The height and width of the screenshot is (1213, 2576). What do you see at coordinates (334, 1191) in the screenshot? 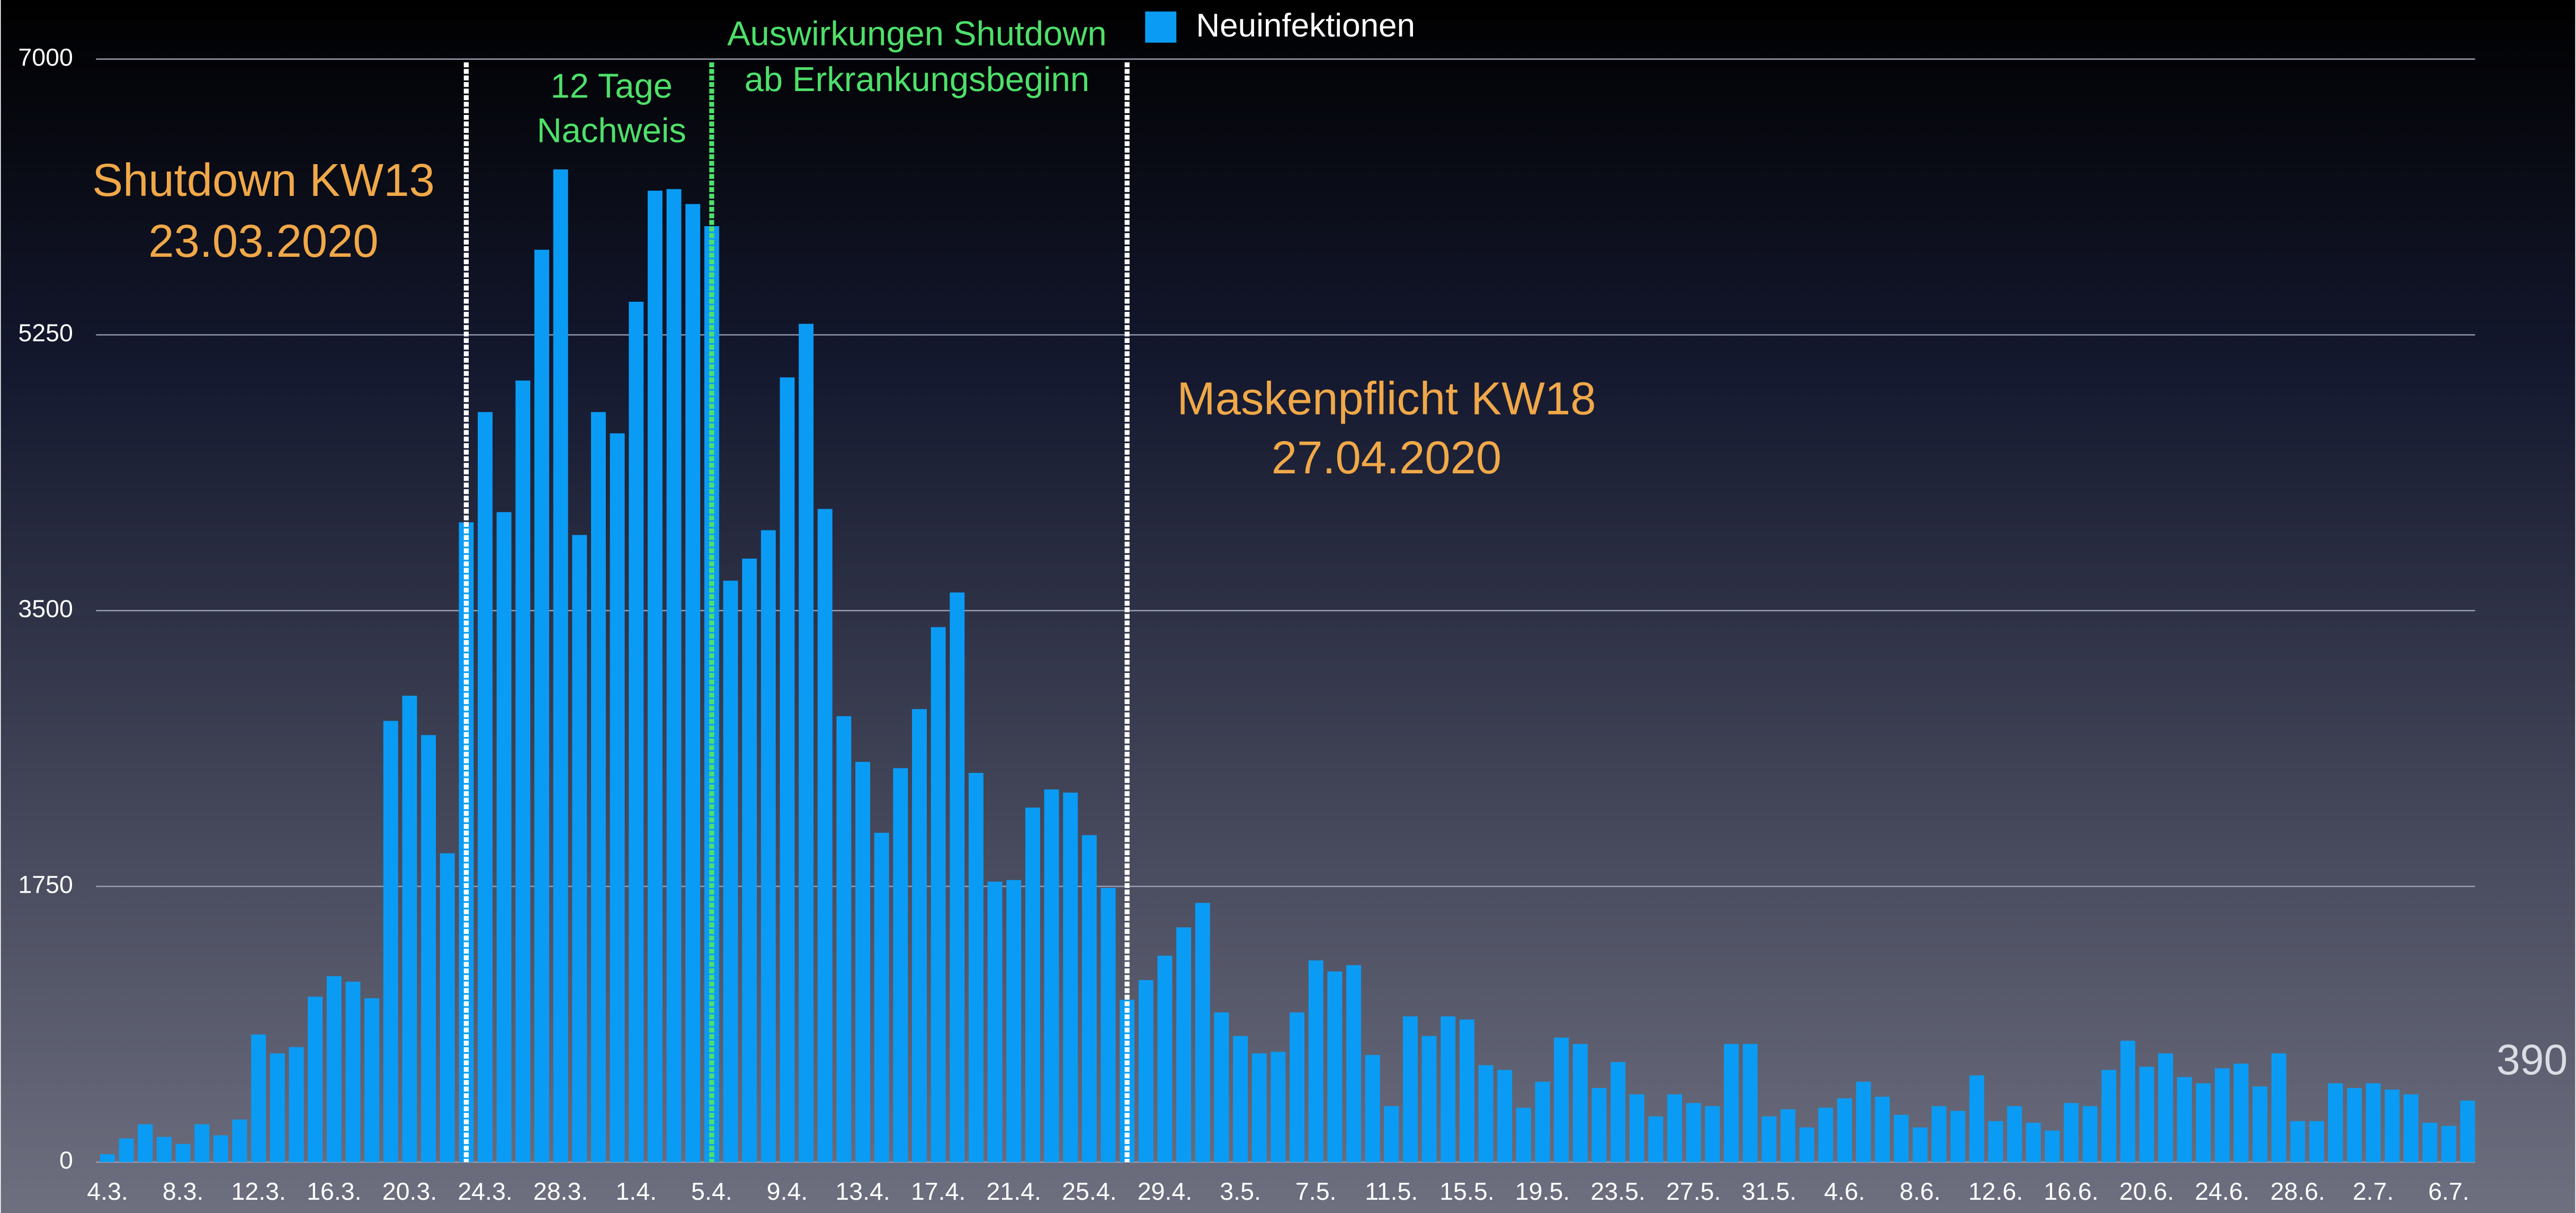
I see `x-tick-label: 16.3.` at bounding box center [334, 1191].